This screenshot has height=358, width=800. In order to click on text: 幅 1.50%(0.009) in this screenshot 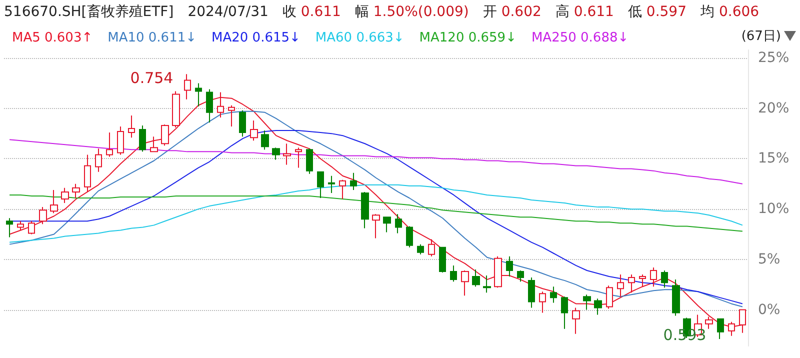, I will do `click(411, 12)`.